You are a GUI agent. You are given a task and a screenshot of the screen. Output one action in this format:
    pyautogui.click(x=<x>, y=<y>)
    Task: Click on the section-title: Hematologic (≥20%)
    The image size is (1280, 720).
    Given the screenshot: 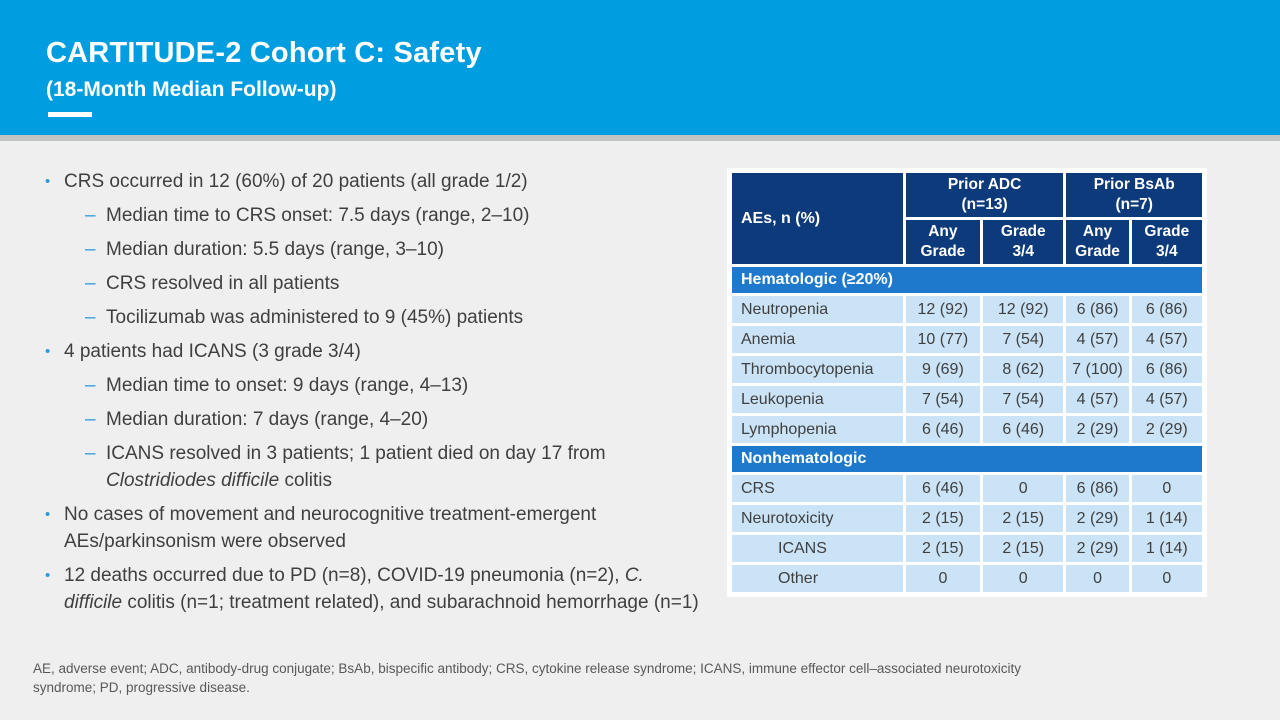 What is the action you would take?
    pyautogui.click(x=967, y=280)
    